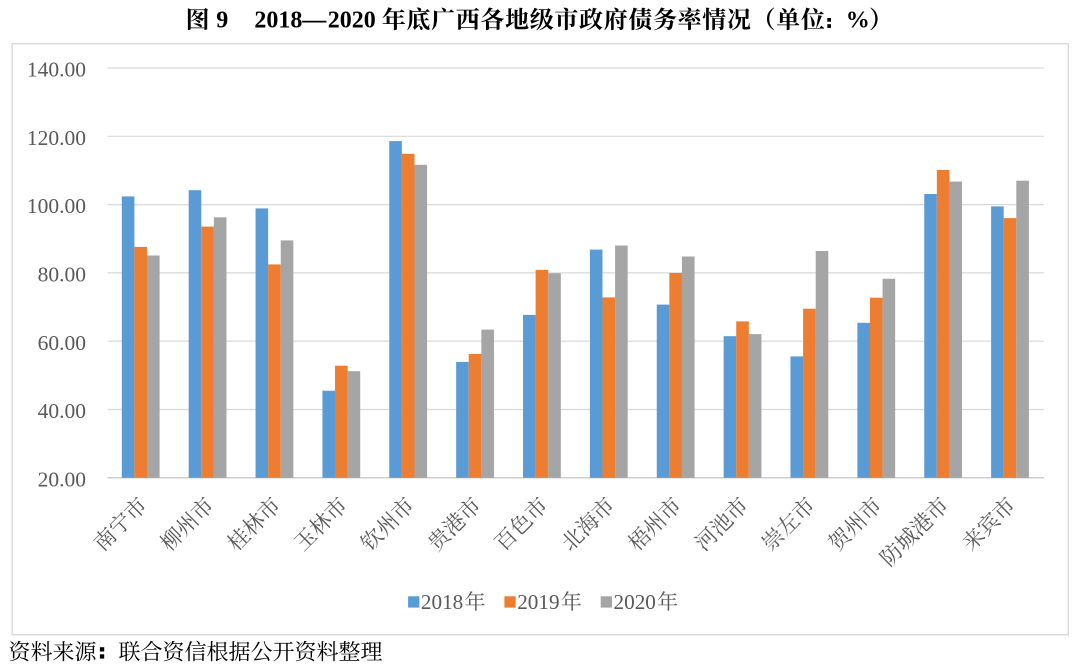 The width and height of the screenshot is (1080, 667). I want to click on svg-text: 100.00, so click(56, 206).